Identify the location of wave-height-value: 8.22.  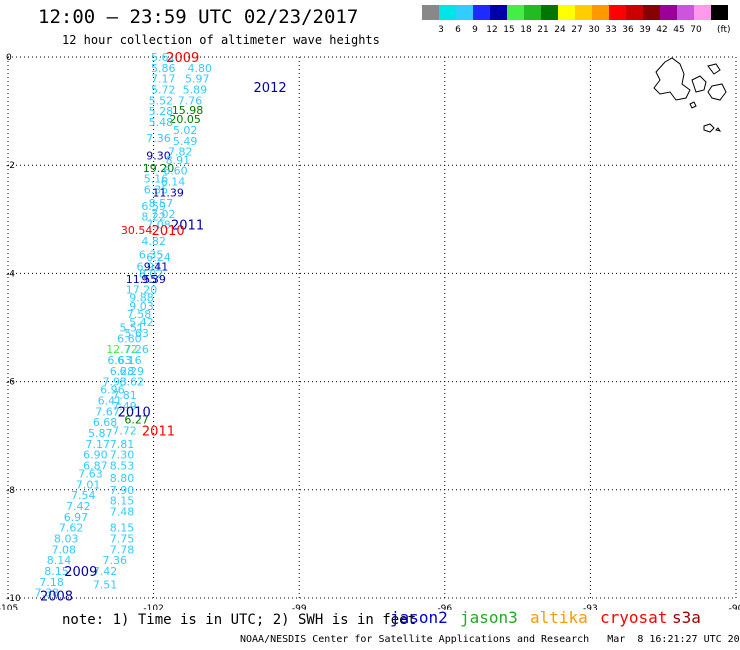
(153, 217).